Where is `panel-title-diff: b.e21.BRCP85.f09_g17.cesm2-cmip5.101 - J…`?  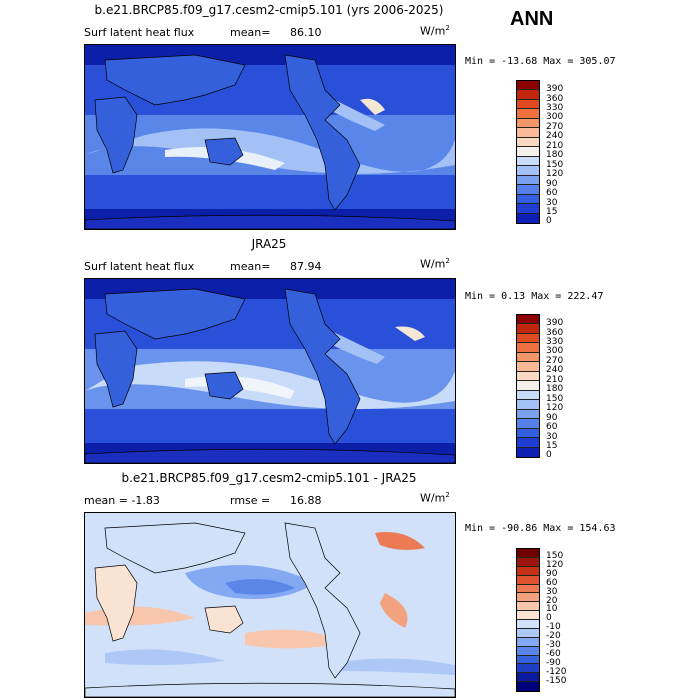
panel-title-diff: b.e21.BRCP85.f09_g17.cesm2-cmip5.101 - J… is located at coordinates (269, 478).